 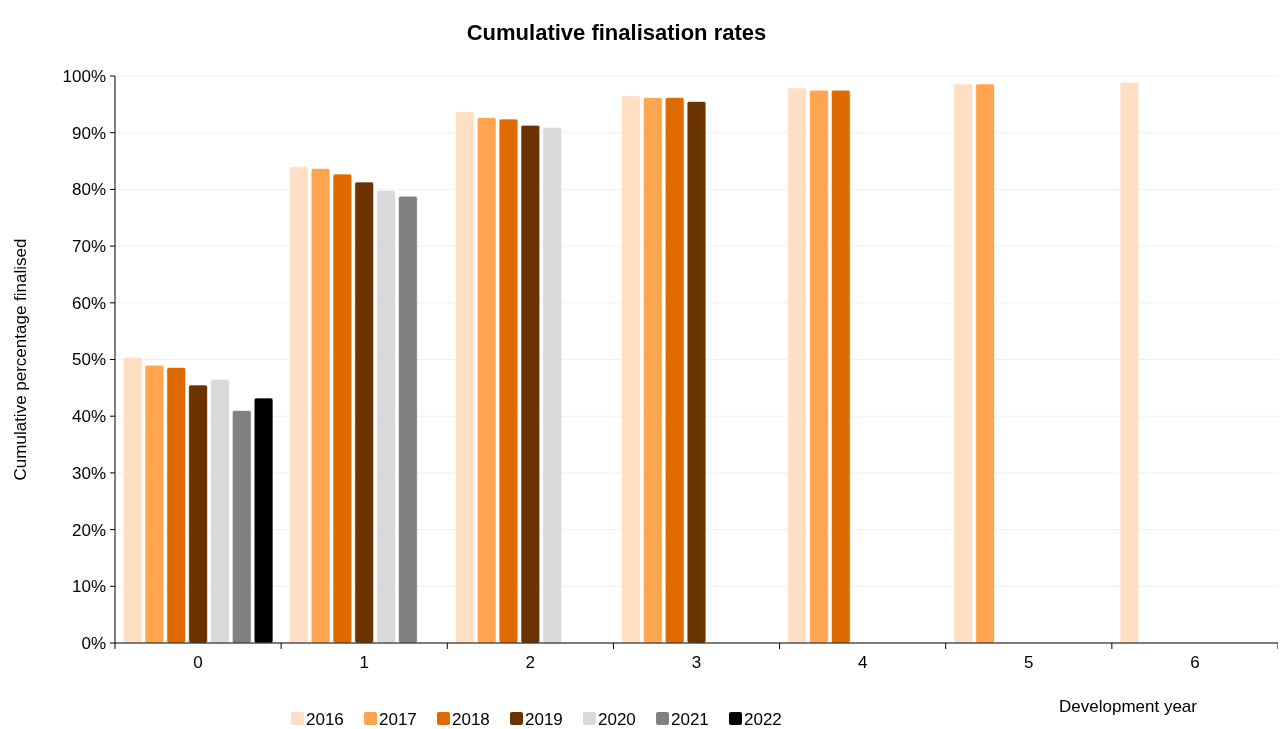 What do you see at coordinates (1128, 706) in the screenshot?
I see `x-axis-title: Development year` at bounding box center [1128, 706].